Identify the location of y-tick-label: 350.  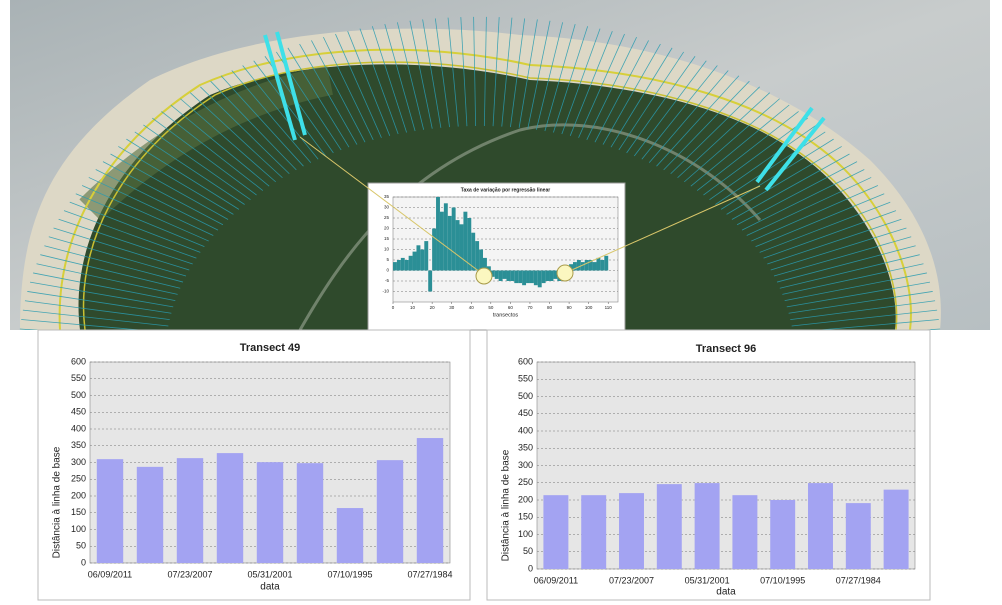
(525, 448).